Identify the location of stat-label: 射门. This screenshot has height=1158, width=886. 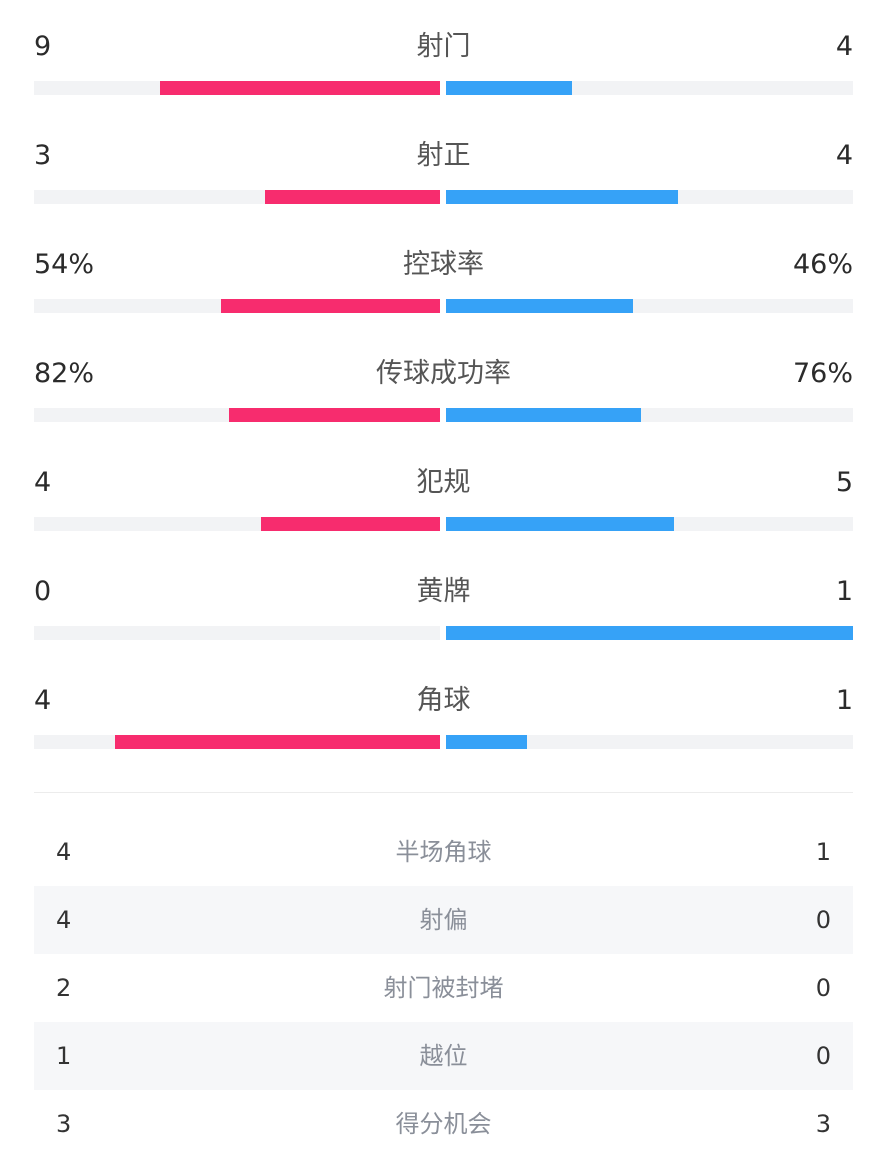
(443, 46).